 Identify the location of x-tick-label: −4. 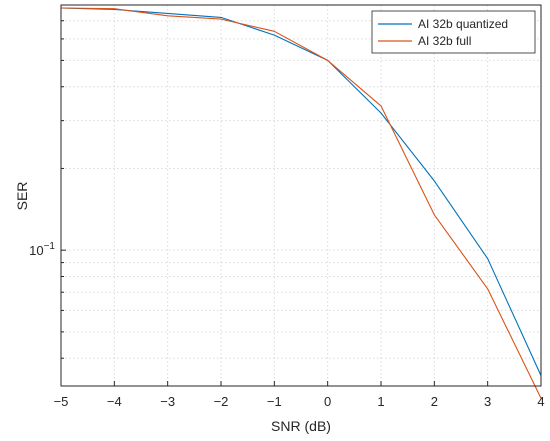
(114, 401).